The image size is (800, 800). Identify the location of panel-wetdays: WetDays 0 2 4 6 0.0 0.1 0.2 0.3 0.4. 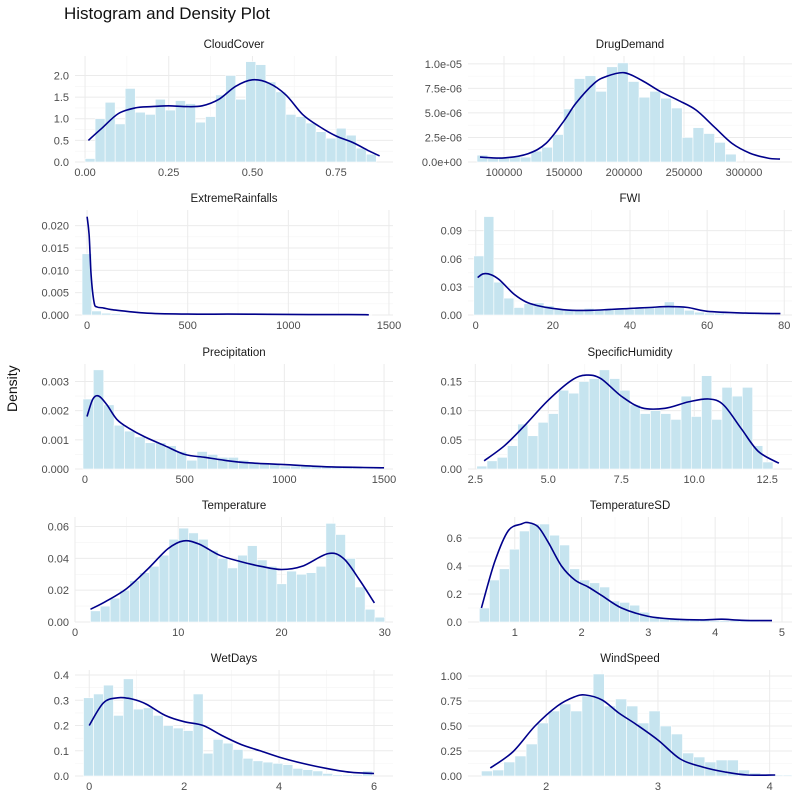
(223, 723).